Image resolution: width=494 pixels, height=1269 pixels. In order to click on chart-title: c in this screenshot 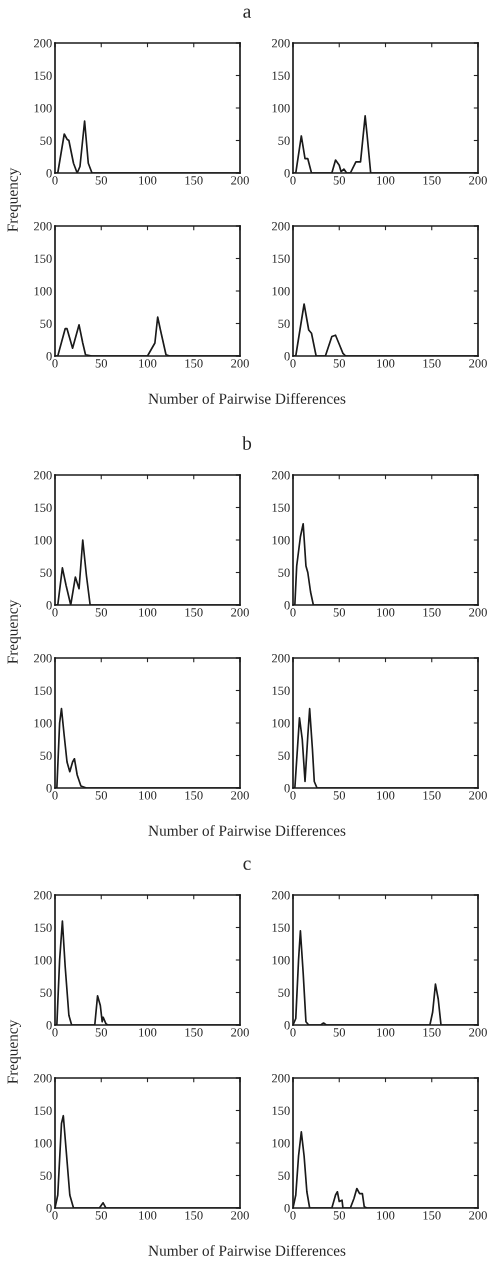, I will do `click(247, 865)`.